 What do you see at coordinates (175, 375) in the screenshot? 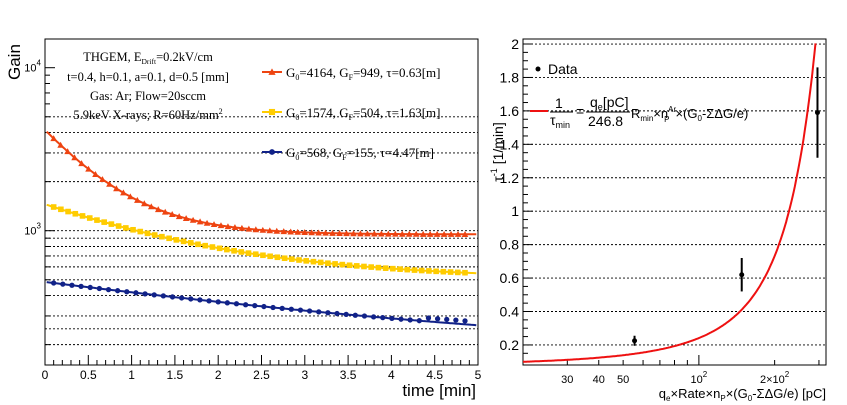
I see `x-tick-label: 1.5` at bounding box center [175, 375].